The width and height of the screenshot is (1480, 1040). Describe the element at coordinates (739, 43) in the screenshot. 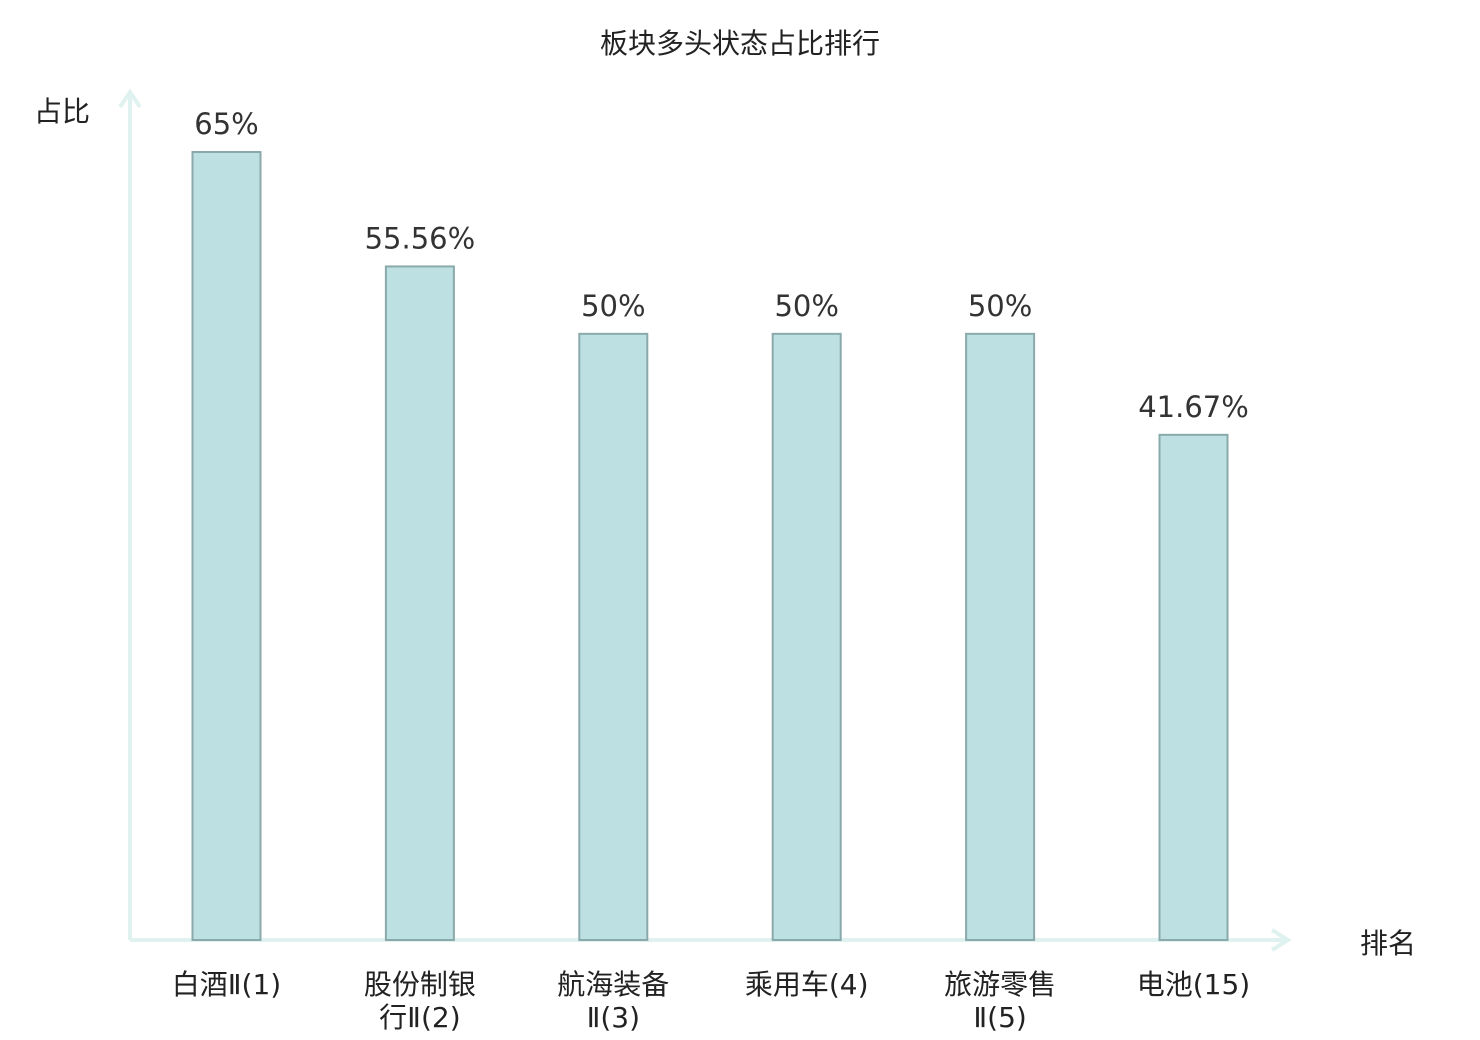

I see `chart-title: 板块多头状态占比排行` at that location.